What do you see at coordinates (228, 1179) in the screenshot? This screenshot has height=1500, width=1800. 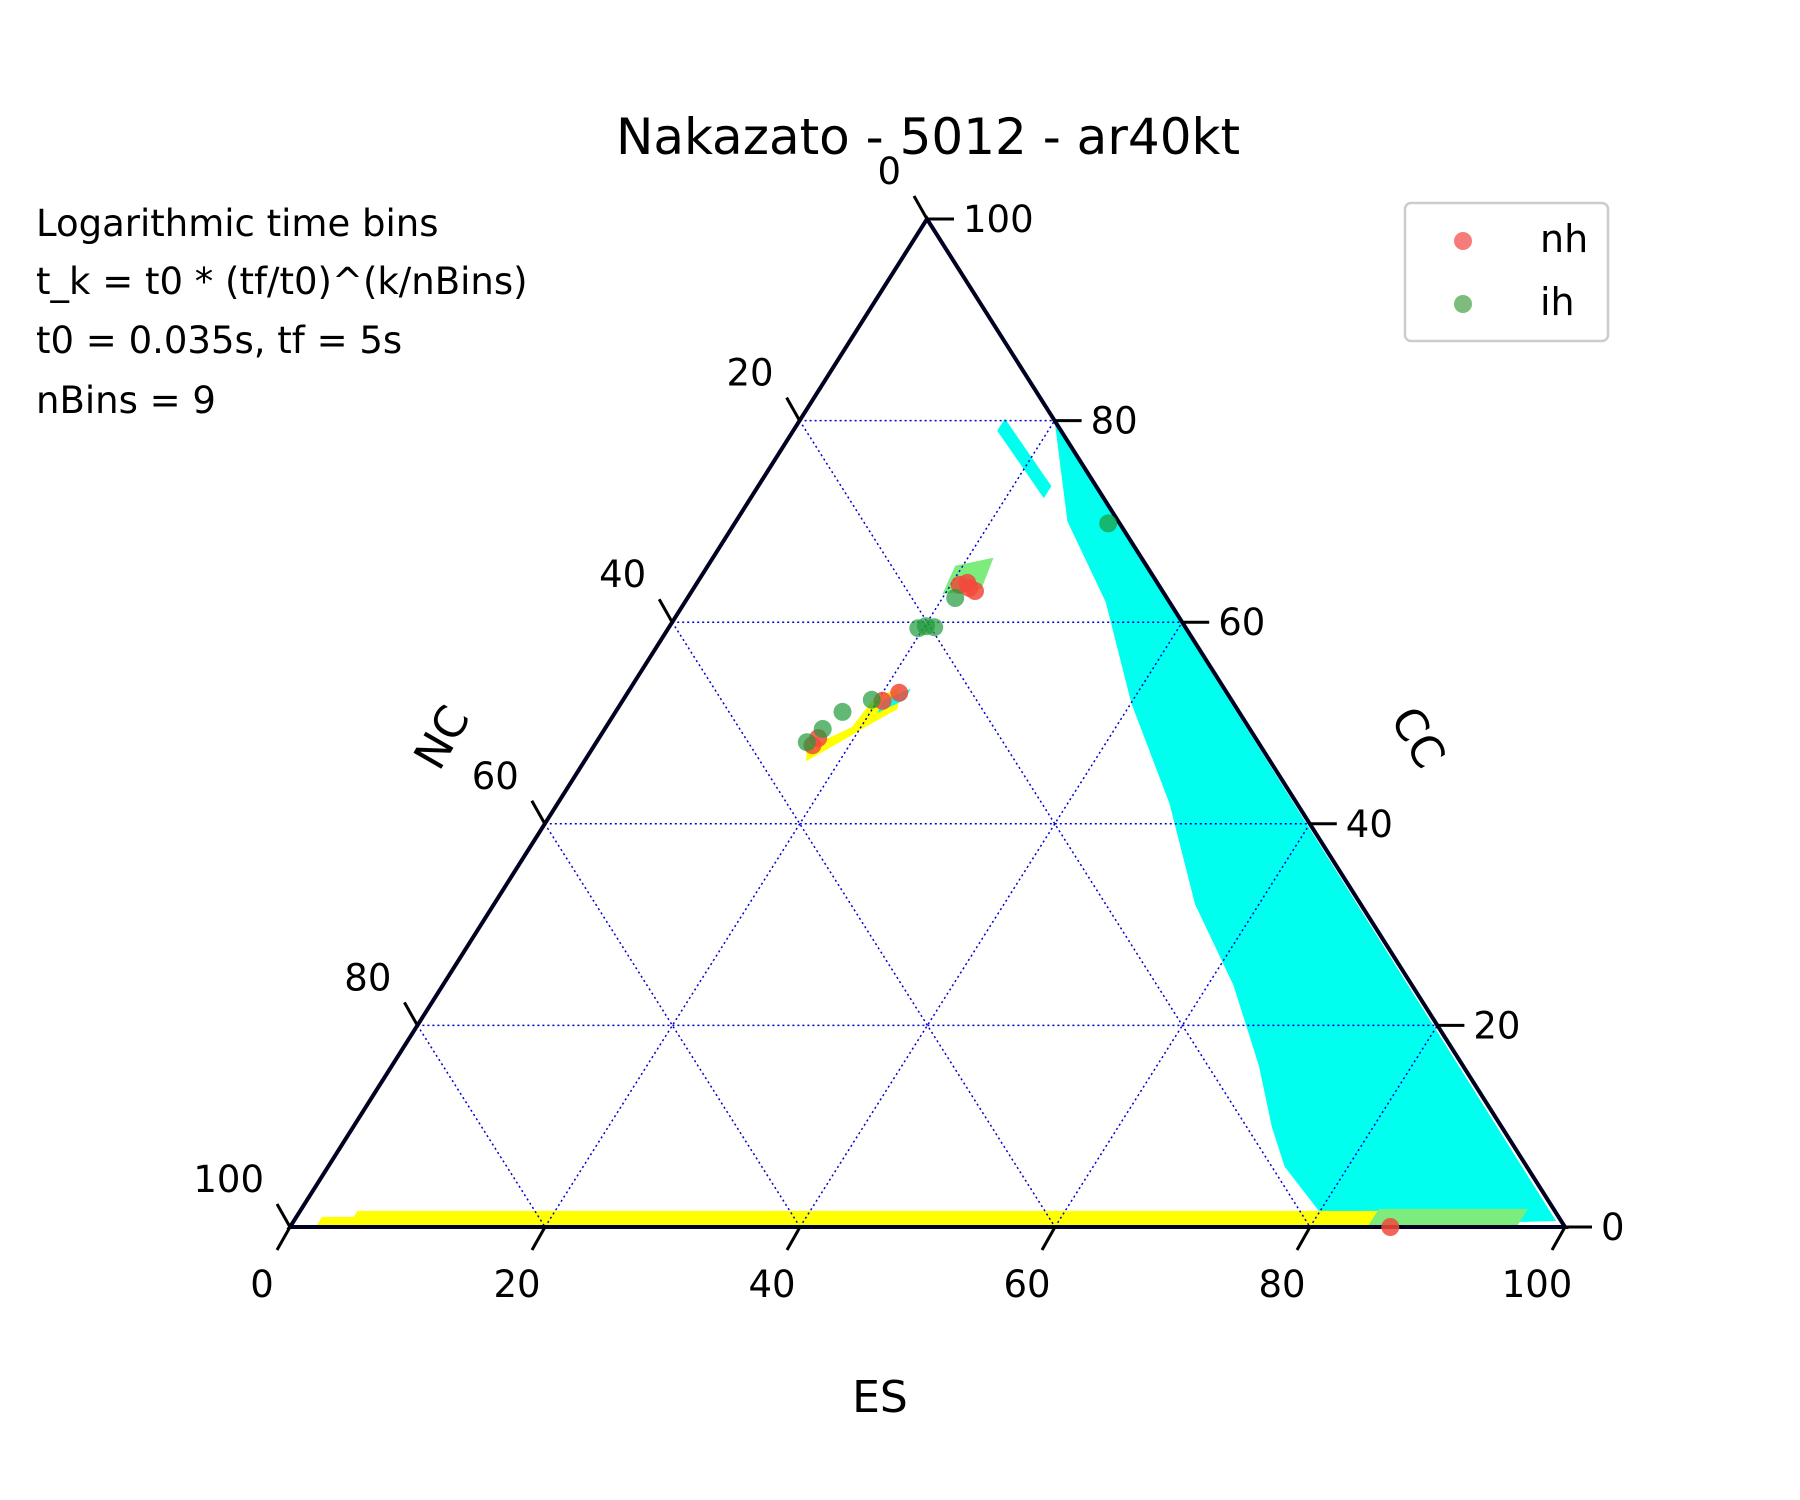 I see `left-tick-label-100: 100` at bounding box center [228, 1179].